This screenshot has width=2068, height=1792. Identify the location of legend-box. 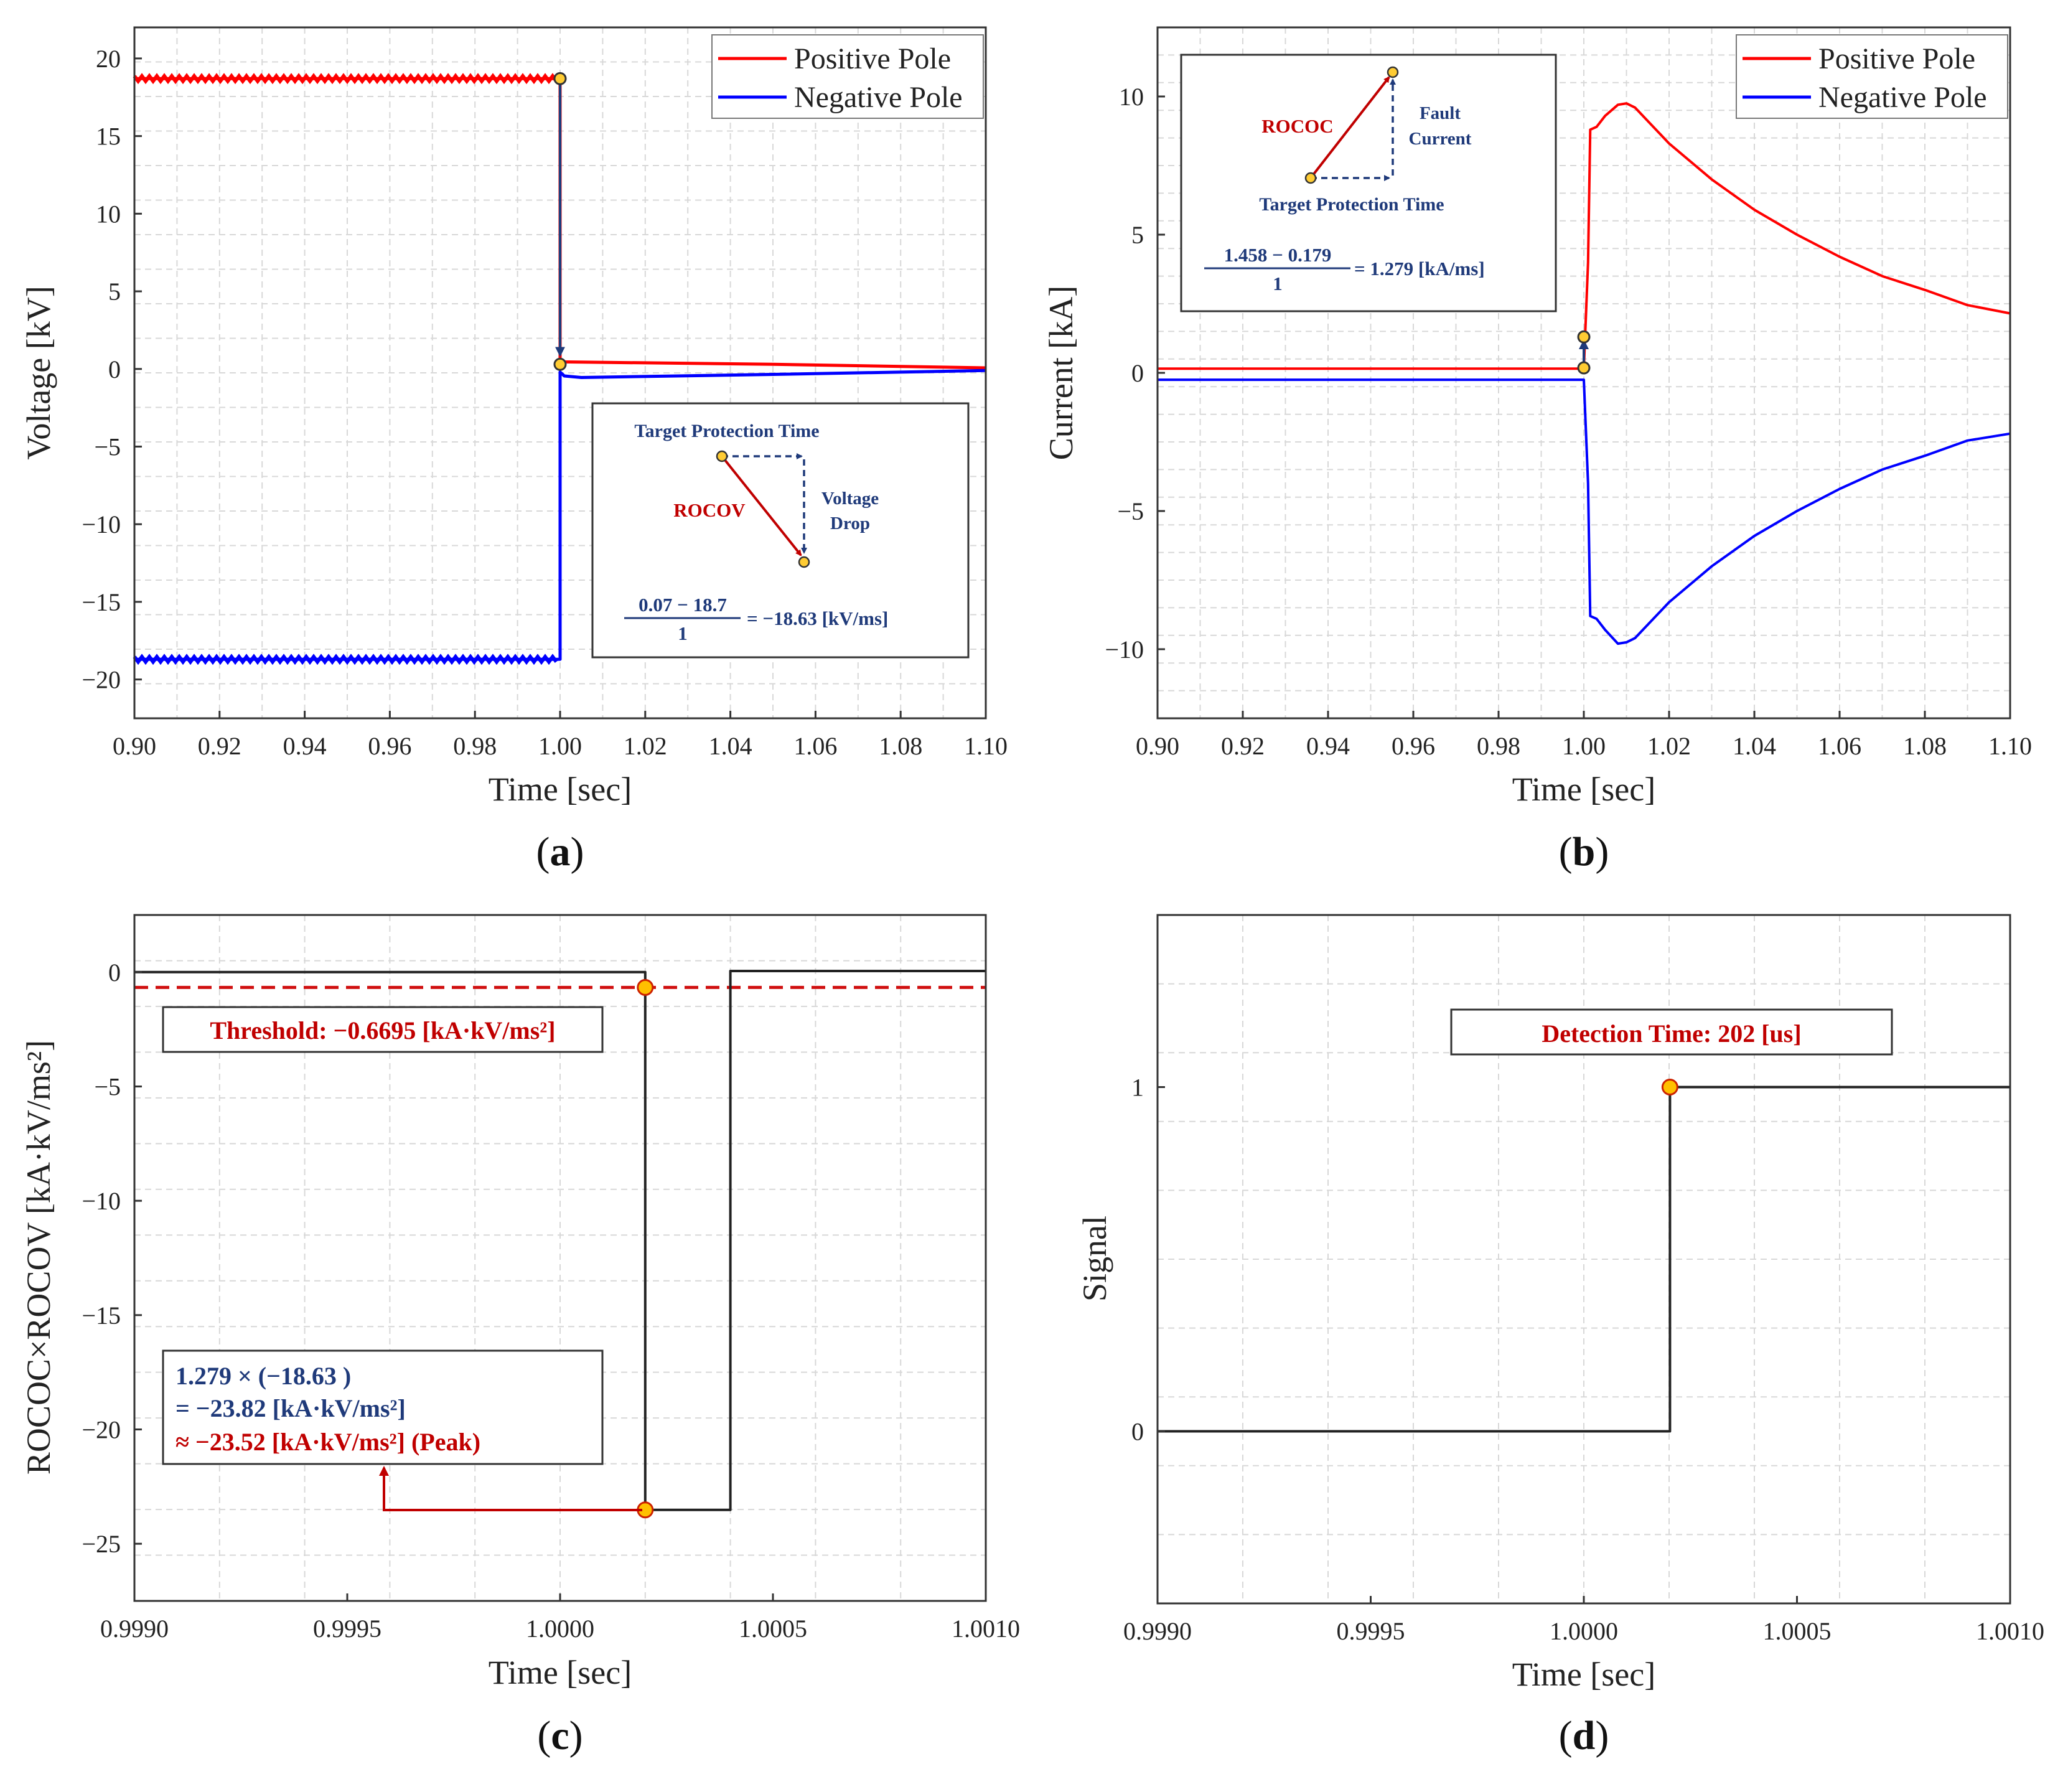
(847, 76).